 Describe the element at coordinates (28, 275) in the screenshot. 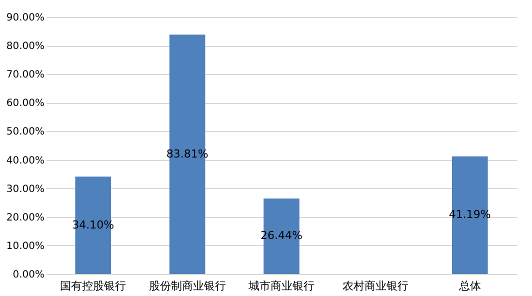

I see `y-tick-label: 0.00%` at that location.